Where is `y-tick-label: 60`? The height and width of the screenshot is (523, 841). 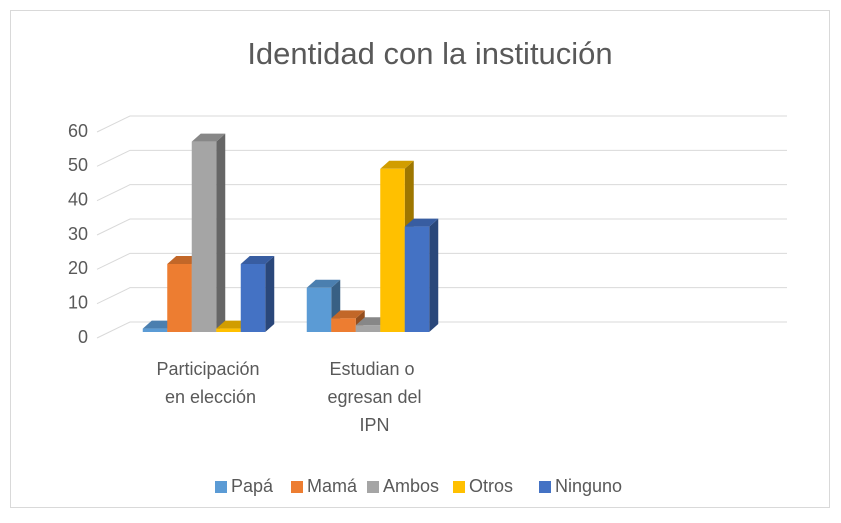 y-tick-label: 60 is located at coordinates (78, 131).